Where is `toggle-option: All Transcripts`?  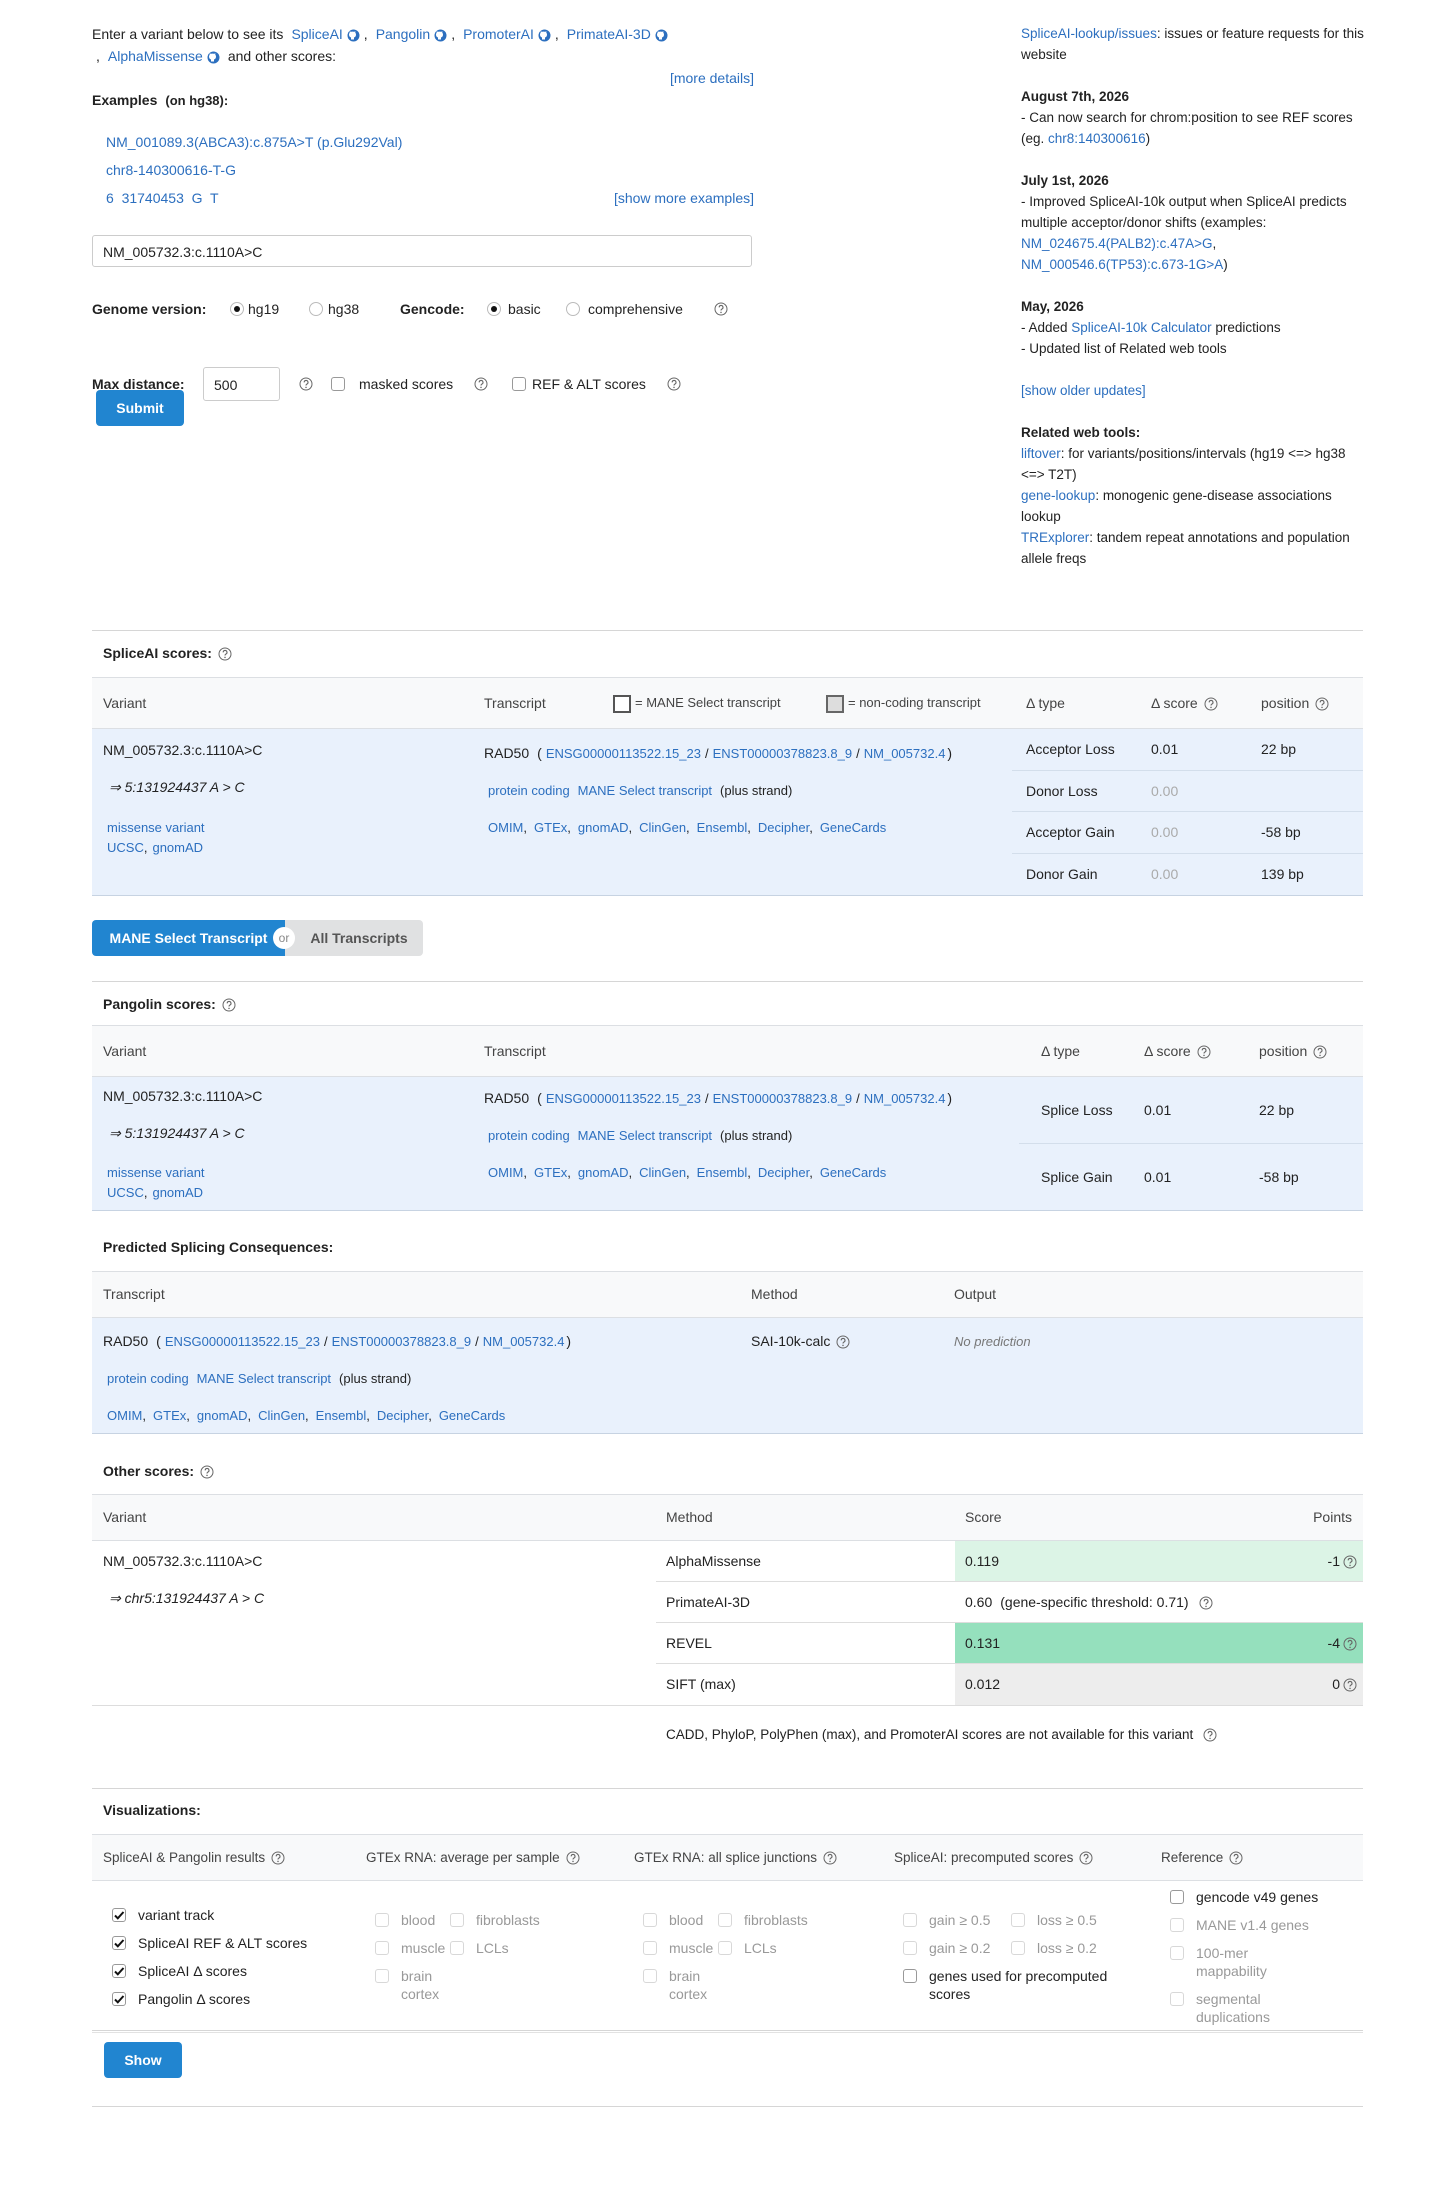
toggle-option: All Transcripts is located at coordinates (354, 938).